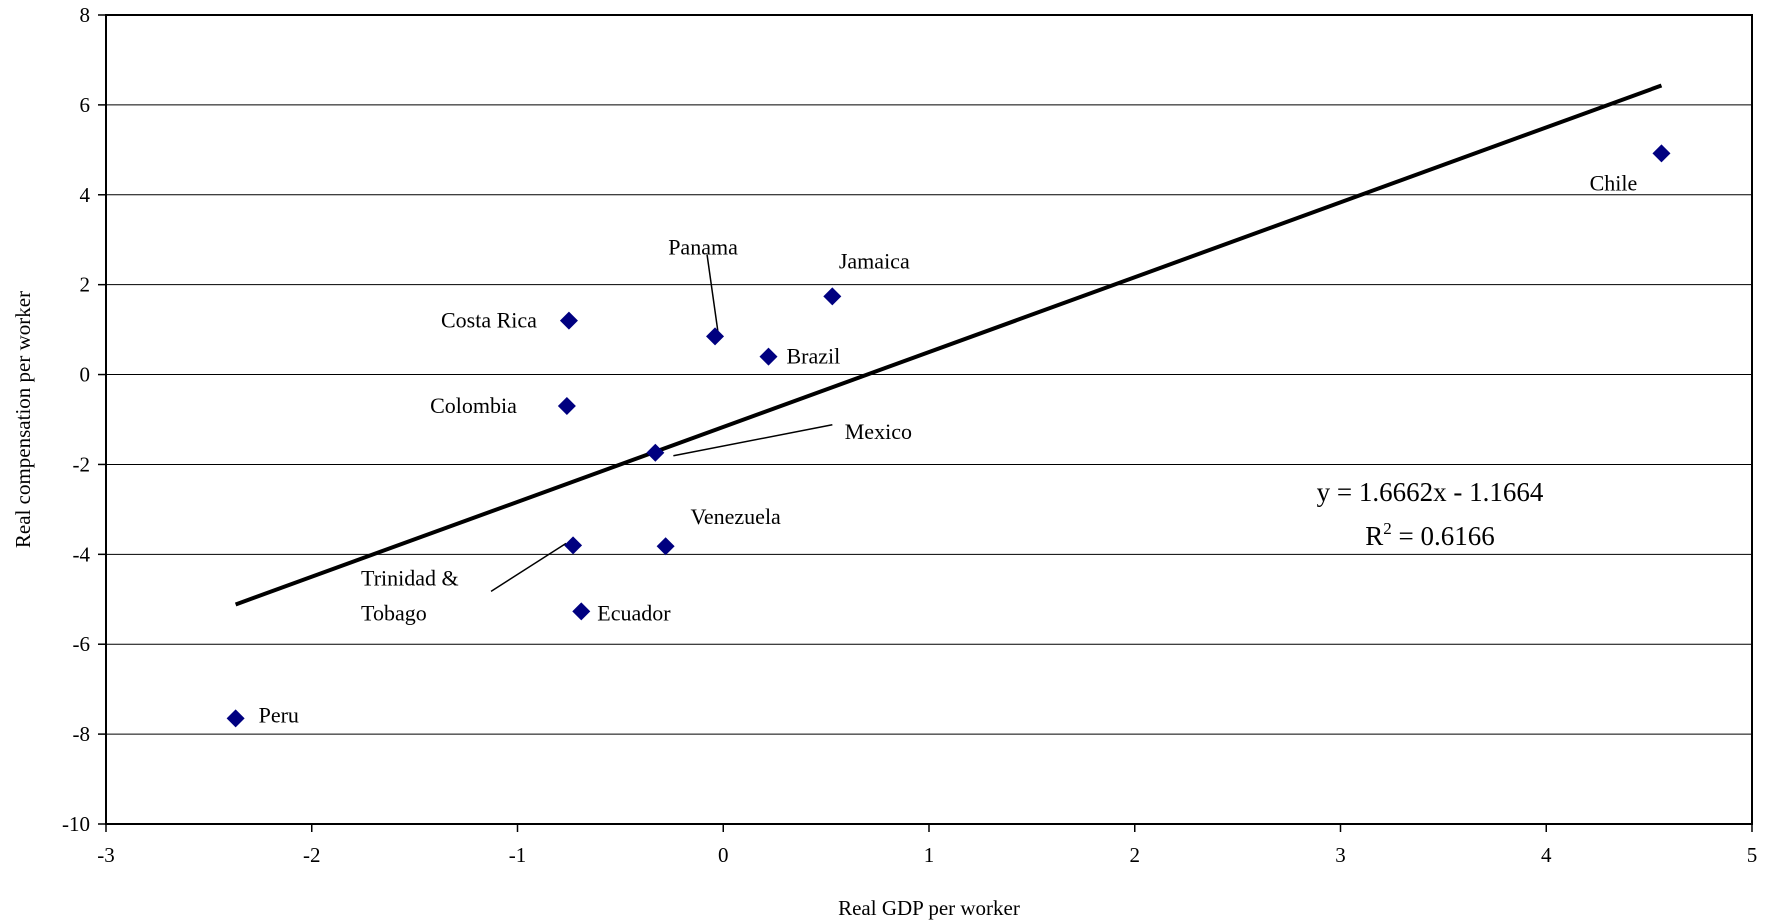 This screenshot has width=1767, height=924. Describe the element at coordinates (23, 419) in the screenshot. I see `y-axis-label: Real compensation per worker` at that location.